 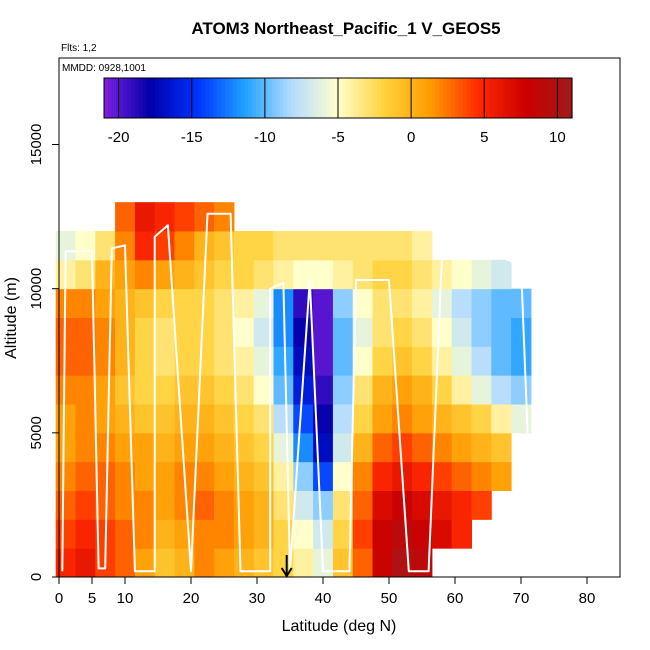 What do you see at coordinates (286, 572) in the screenshot?
I see `marker-arrowhead` at bounding box center [286, 572].